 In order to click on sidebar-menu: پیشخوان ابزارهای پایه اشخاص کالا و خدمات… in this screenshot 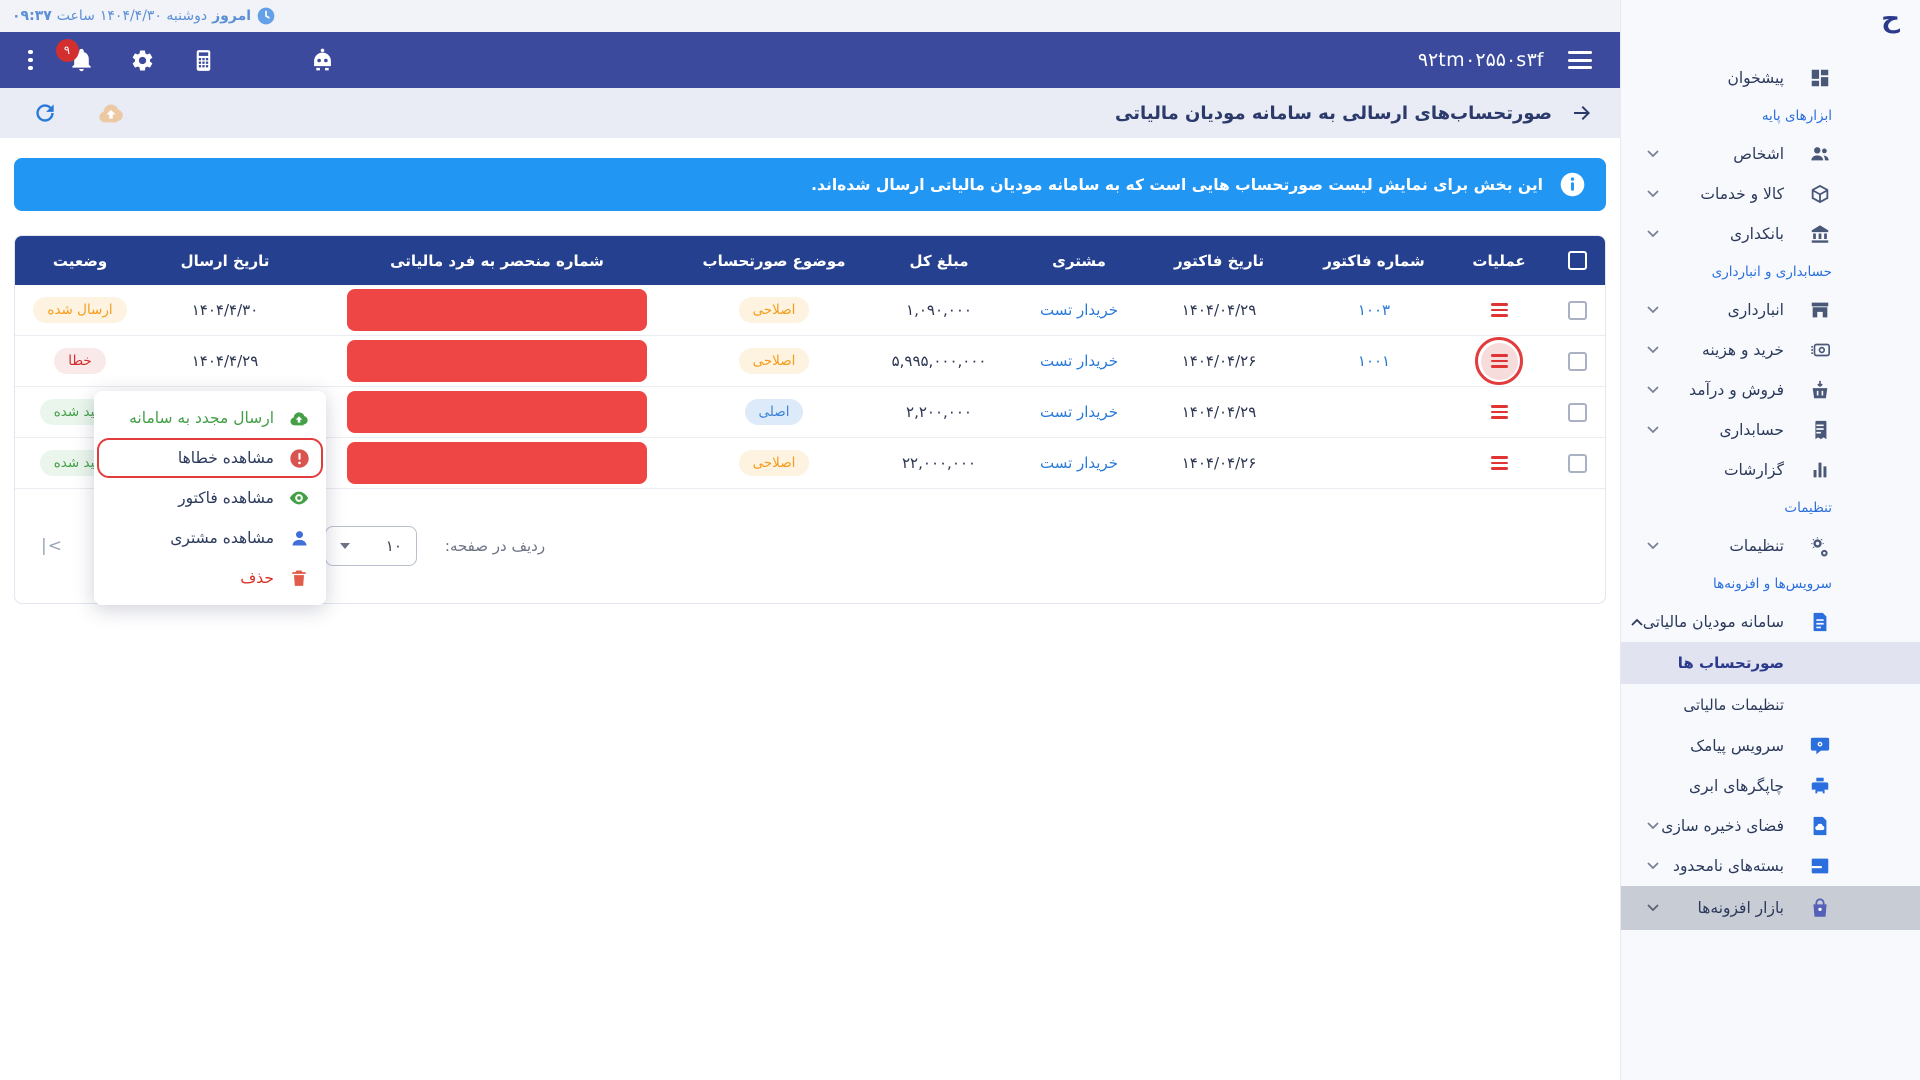, I will do `click(1770, 481)`.